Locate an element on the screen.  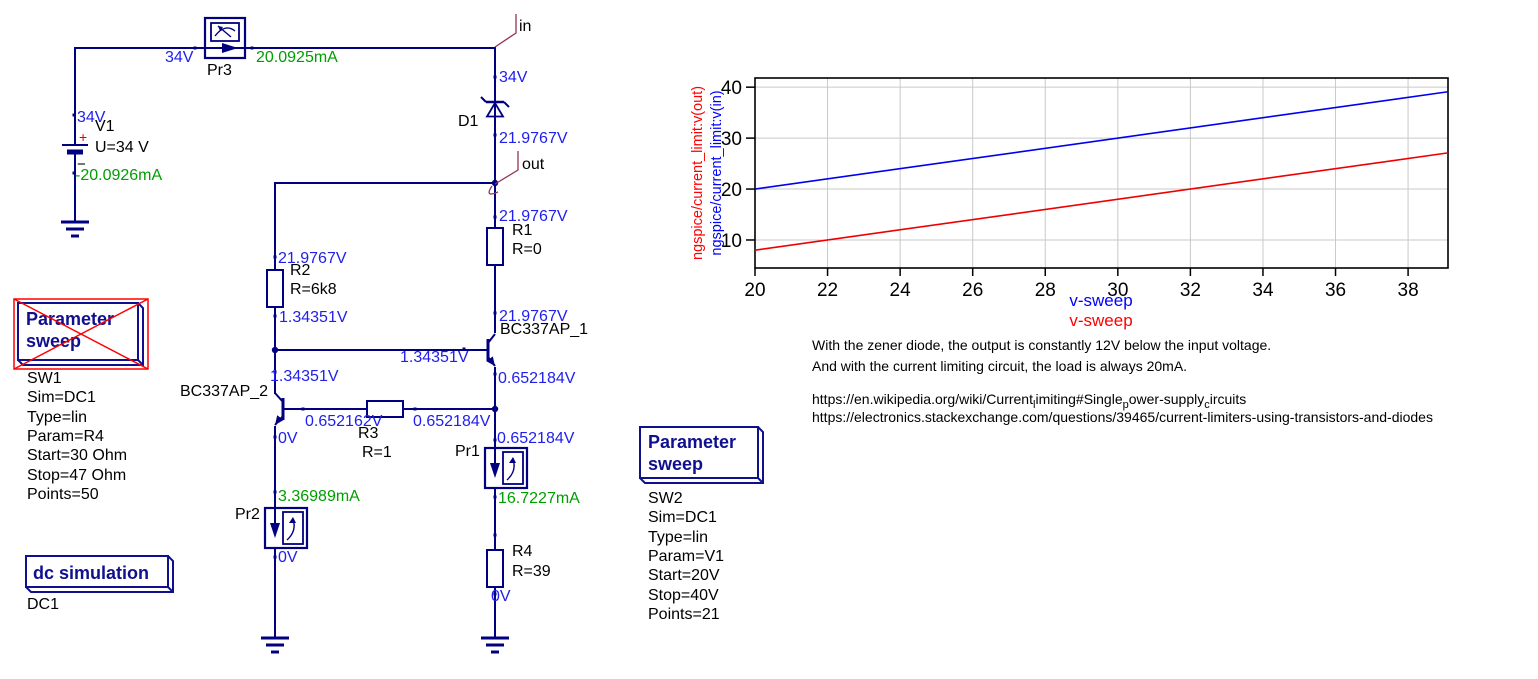
junction-base-tee is located at coordinates (275, 350).